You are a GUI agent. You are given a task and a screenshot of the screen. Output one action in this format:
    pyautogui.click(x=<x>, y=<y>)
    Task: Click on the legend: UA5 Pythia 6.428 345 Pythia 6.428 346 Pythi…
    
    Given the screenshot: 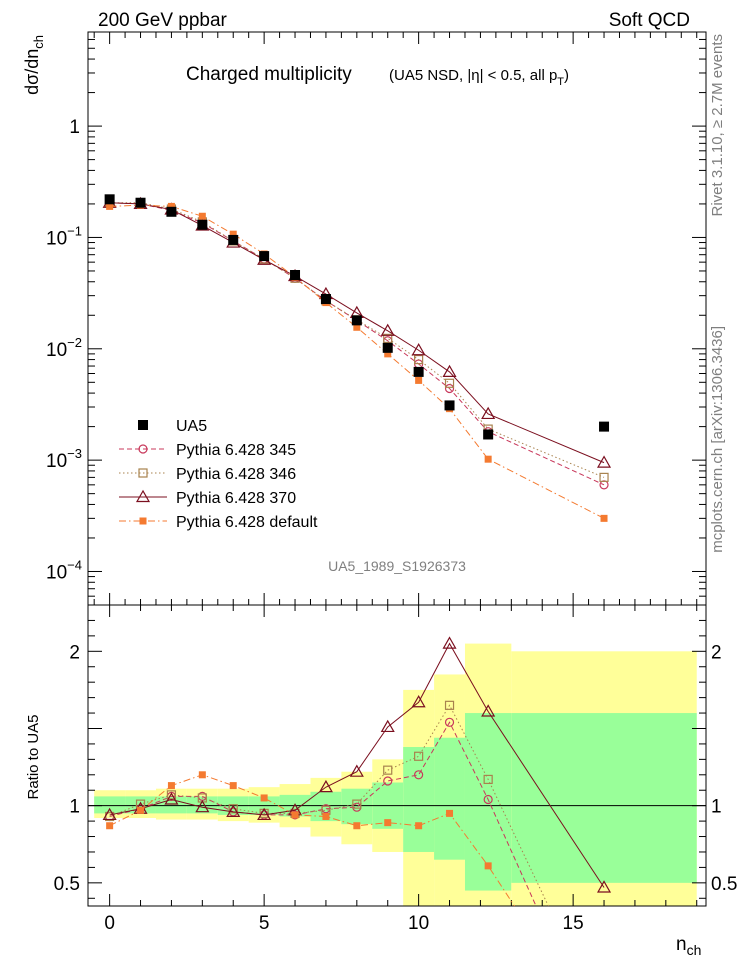 What is the action you would take?
    pyautogui.click(x=218, y=474)
    